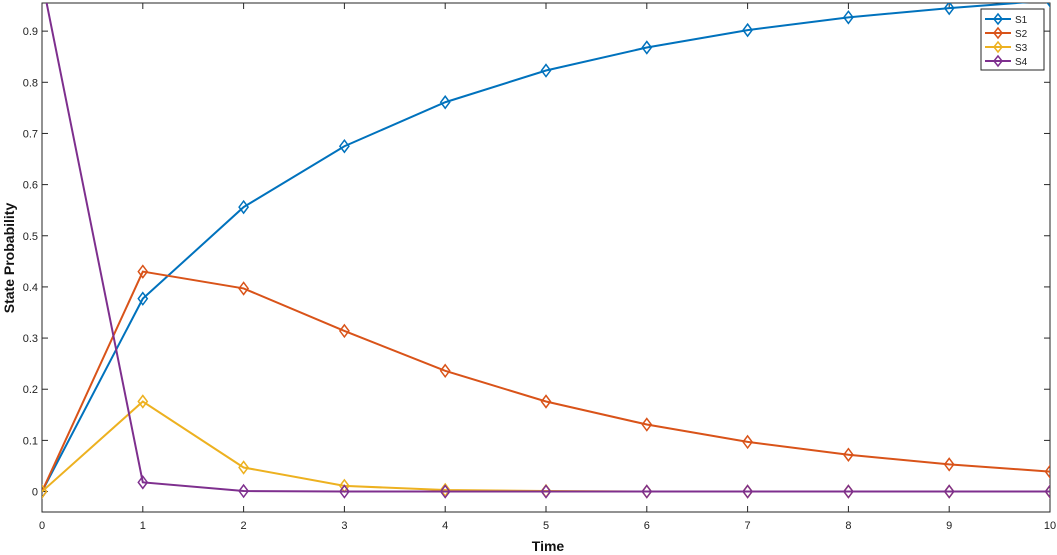  I want to click on legend-item-s4: S4, so click(1006, 61).